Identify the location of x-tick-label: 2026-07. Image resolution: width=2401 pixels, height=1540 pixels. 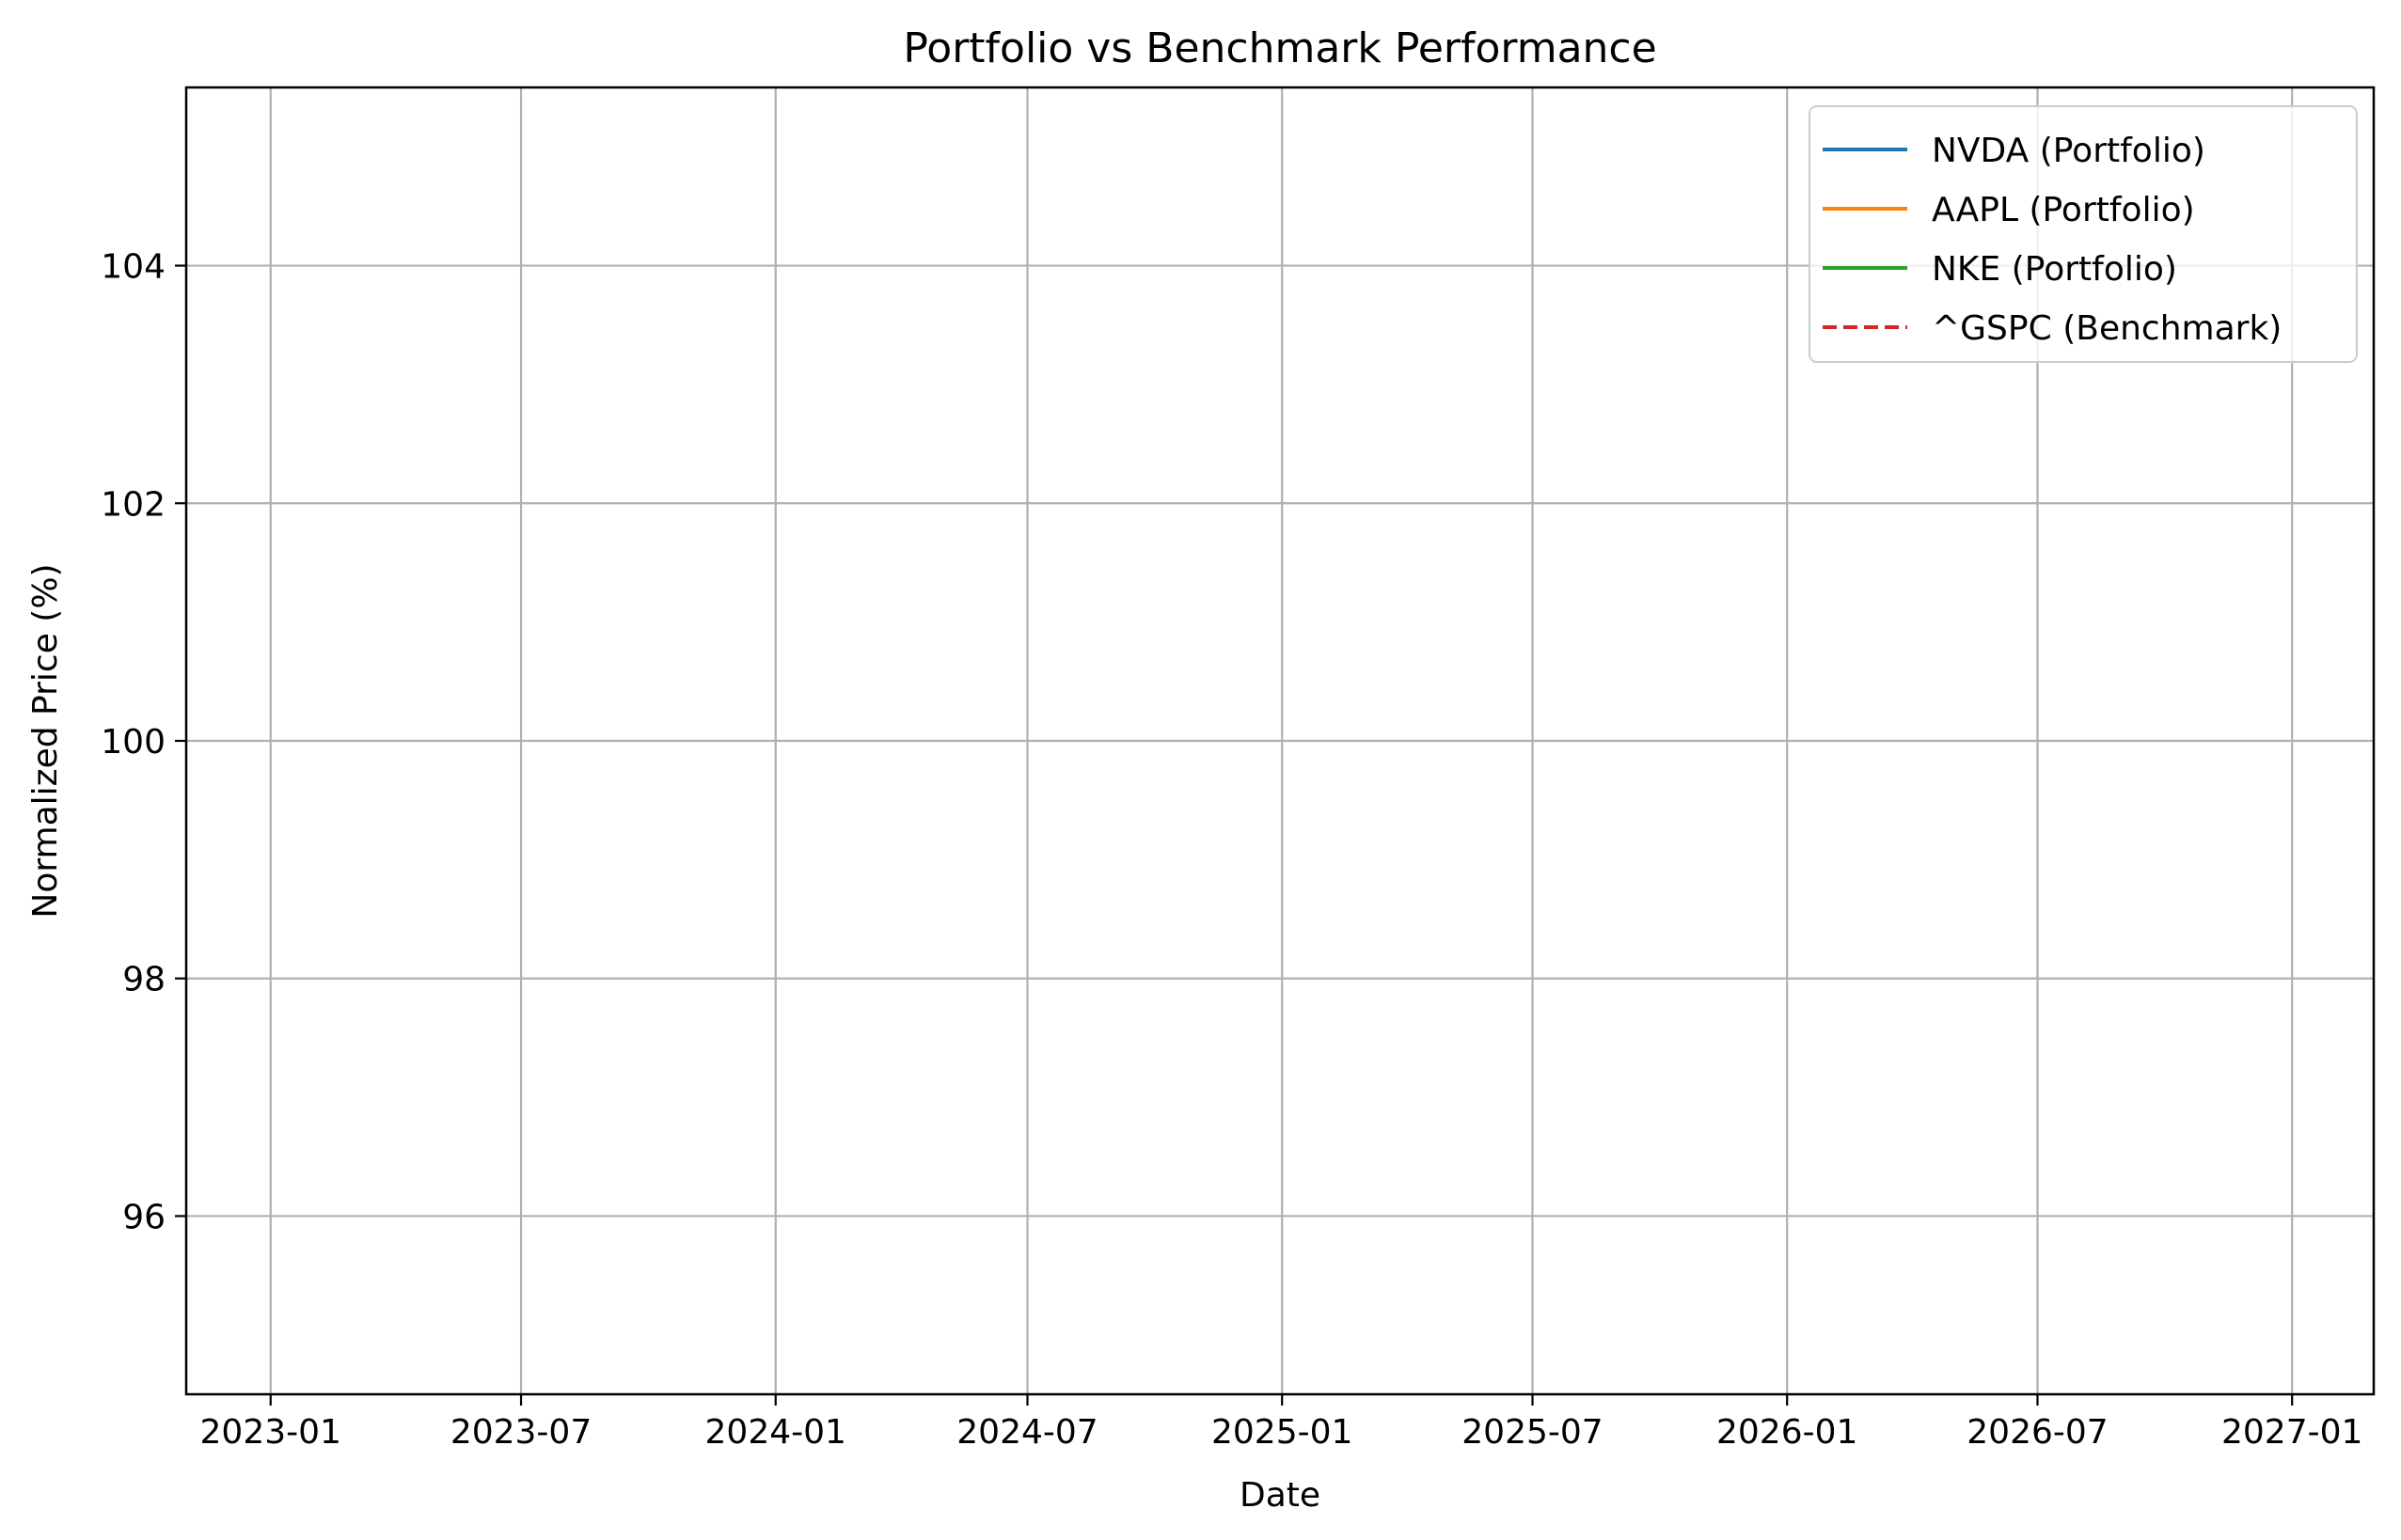
(2037, 1432).